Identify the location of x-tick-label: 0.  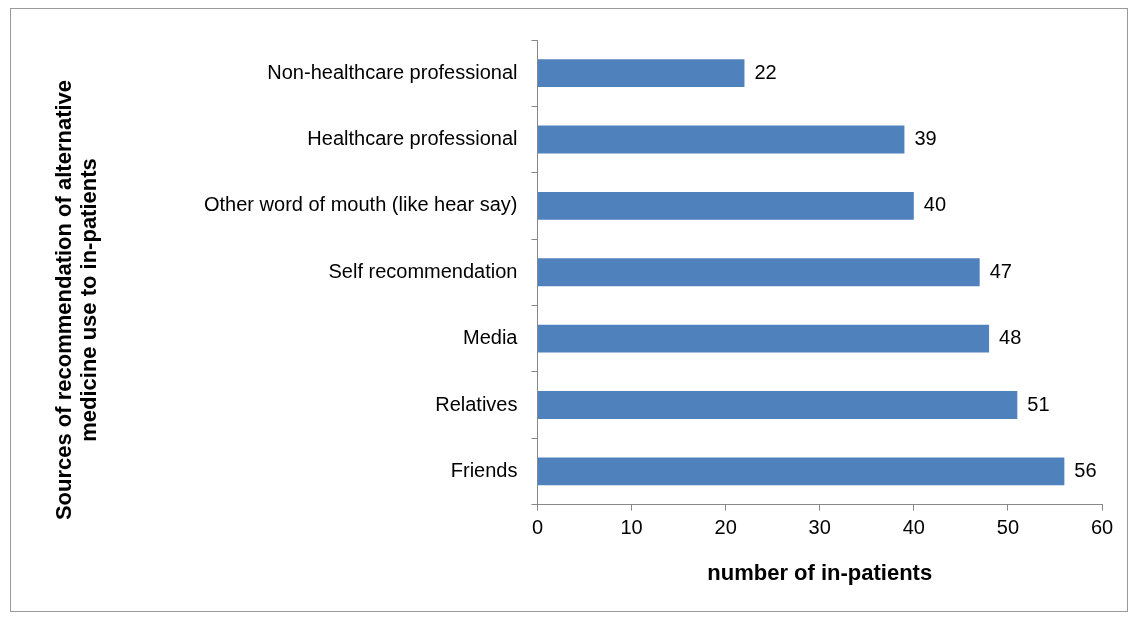
(537, 527).